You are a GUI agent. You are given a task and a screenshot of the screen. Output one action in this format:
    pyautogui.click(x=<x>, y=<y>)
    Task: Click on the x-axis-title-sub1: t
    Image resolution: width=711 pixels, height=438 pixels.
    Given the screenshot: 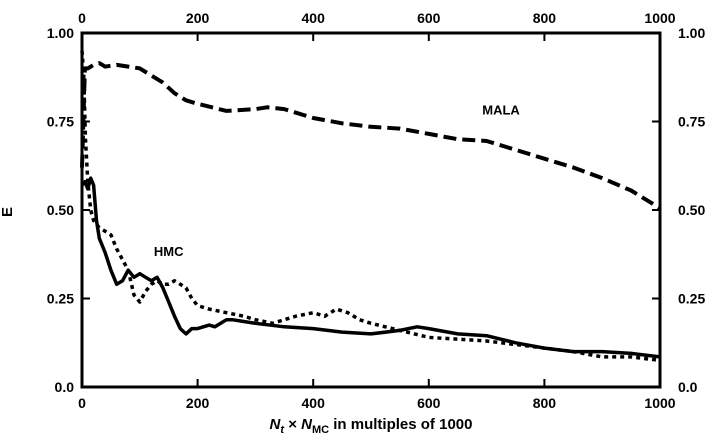 What is the action you would take?
    pyautogui.click(x=282, y=430)
    